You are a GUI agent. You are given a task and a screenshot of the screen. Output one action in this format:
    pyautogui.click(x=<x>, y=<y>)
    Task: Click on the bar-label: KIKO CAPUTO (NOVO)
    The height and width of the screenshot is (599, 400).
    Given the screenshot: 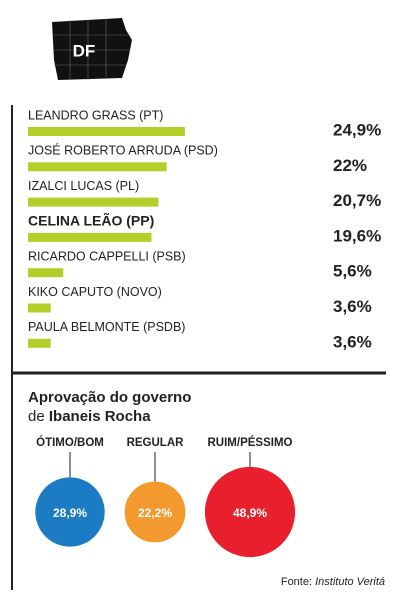 What is the action you would take?
    pyautogui.click(x=95, y=292)
    